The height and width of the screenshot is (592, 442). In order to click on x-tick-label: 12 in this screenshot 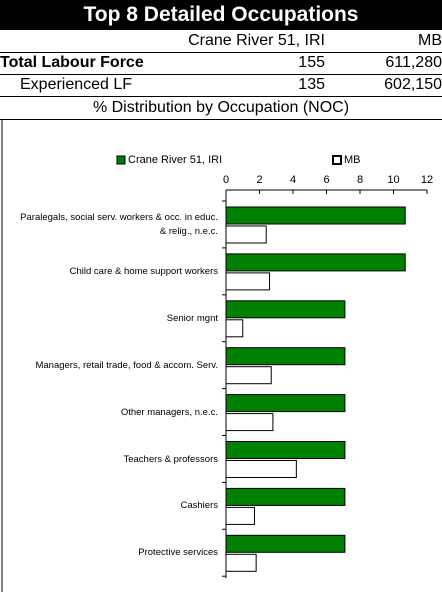, I will do `click(427, 180)`.